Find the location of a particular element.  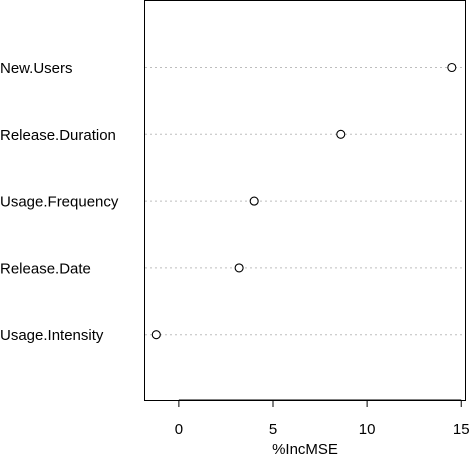

x-tick-label: 15 is located at coordinates (461, 429).